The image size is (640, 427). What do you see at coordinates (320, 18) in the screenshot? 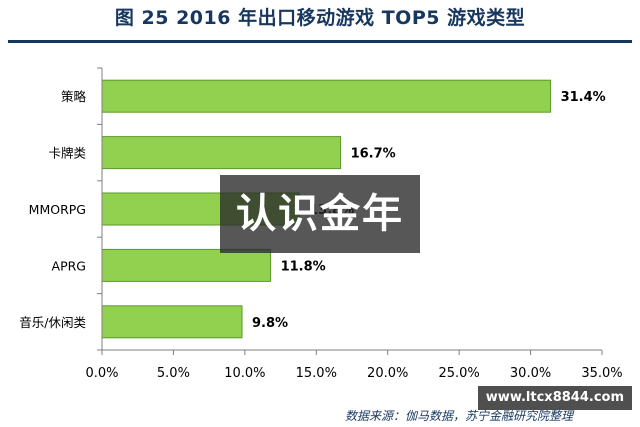
I see `chart-title: 图 25 2016 年出口移动游戏 TOP5 游戏类型` at bounding box center [320, 18].